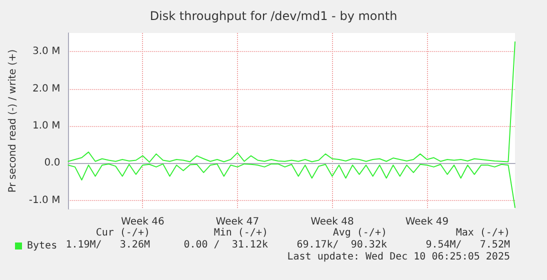  Describe the element at coordinates (13, 121) in the screenshot. I see `y-axis-title: Pr second read (-) / write (+)` at that location.